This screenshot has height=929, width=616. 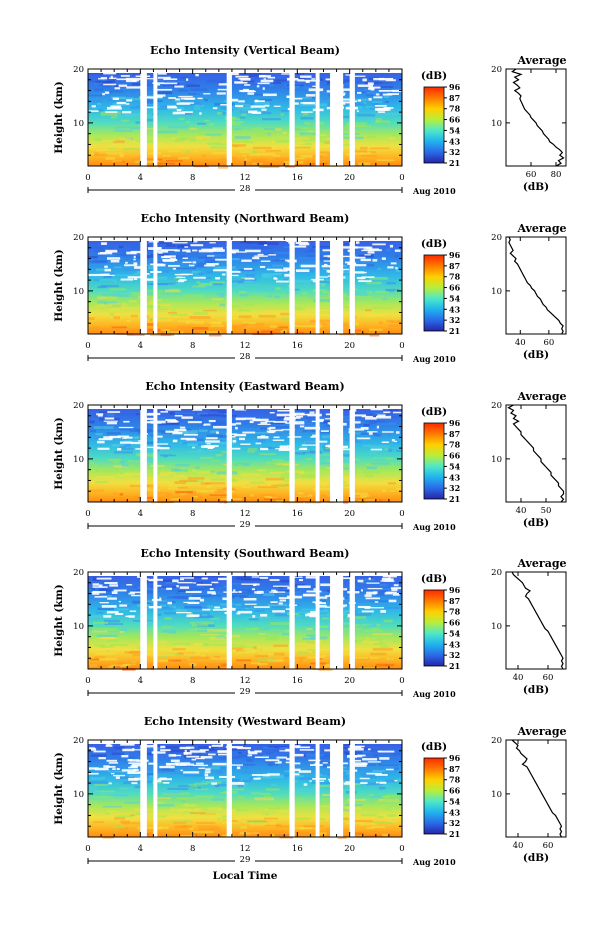 I want to click on panel-title: Echo Intensity (Eastward Beam), so click(x=244, y=386).